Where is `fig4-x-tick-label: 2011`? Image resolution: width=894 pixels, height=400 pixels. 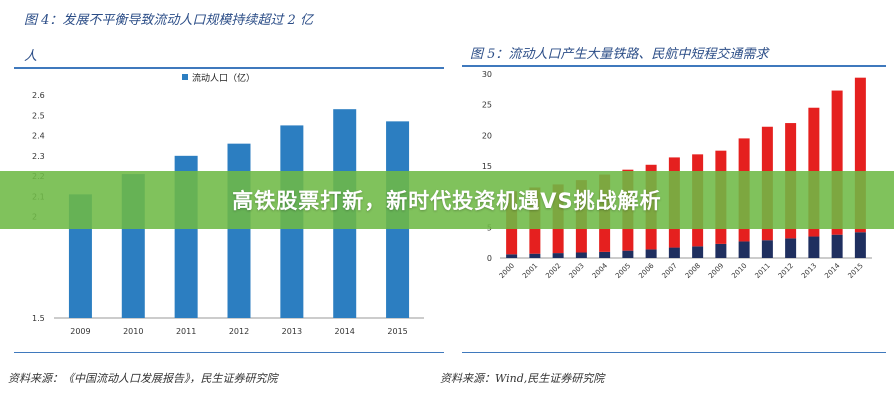 fig4-x-tick-label: 2011 is located at coordinates (186, 331).